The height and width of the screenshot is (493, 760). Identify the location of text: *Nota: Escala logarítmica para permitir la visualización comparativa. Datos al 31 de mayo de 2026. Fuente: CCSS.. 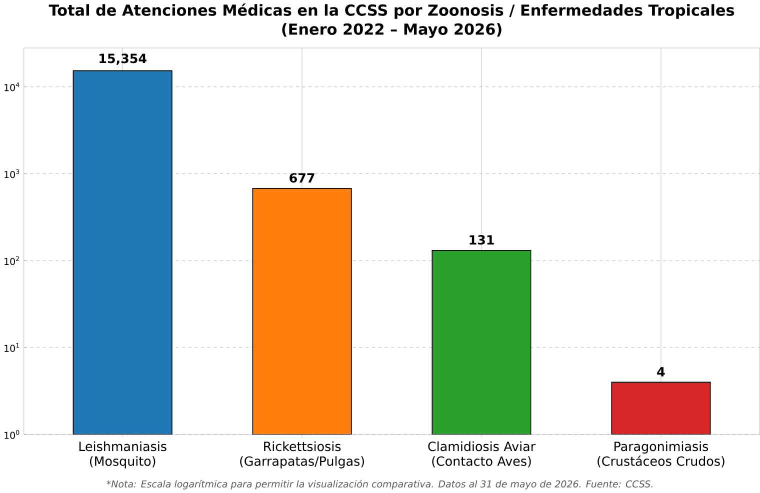
(379, 485).